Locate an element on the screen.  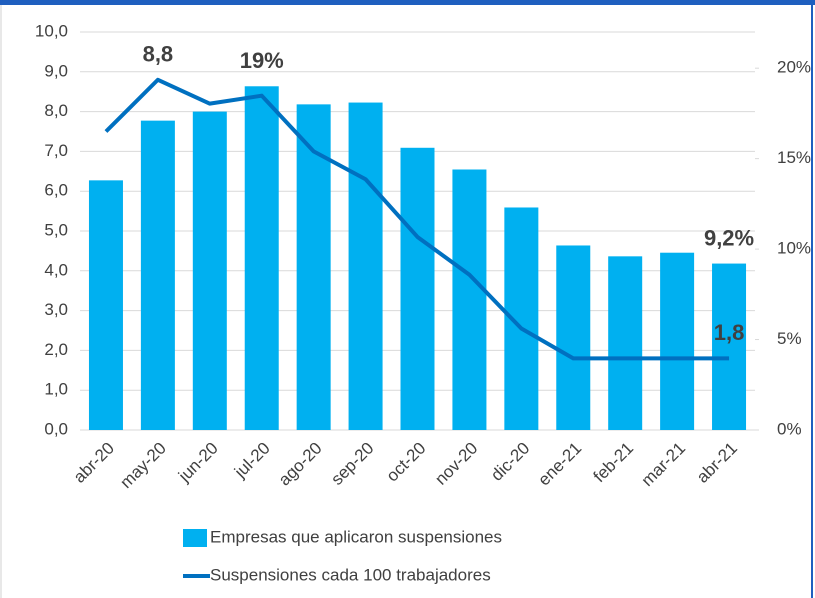
y-tick-label: 6,0 is located at coordinates (56, 190).